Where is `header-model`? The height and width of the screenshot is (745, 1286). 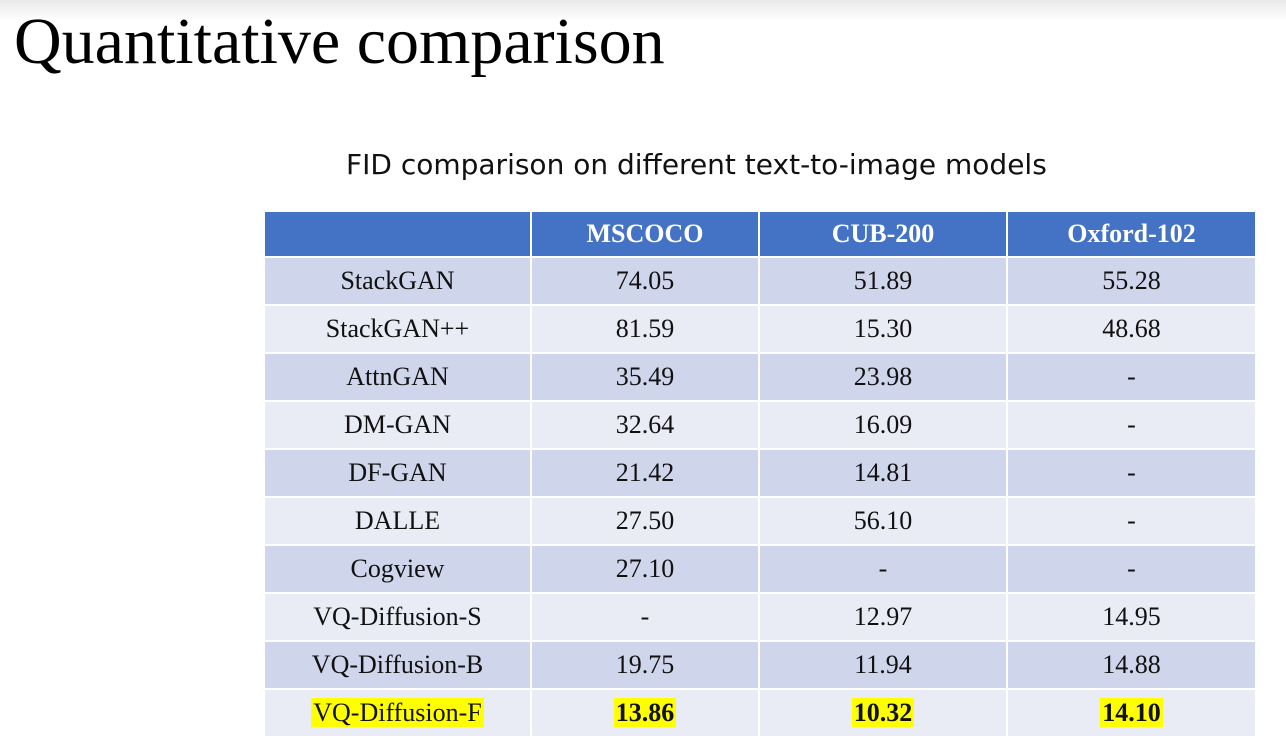
header-model is located at coordinates (397, 234).